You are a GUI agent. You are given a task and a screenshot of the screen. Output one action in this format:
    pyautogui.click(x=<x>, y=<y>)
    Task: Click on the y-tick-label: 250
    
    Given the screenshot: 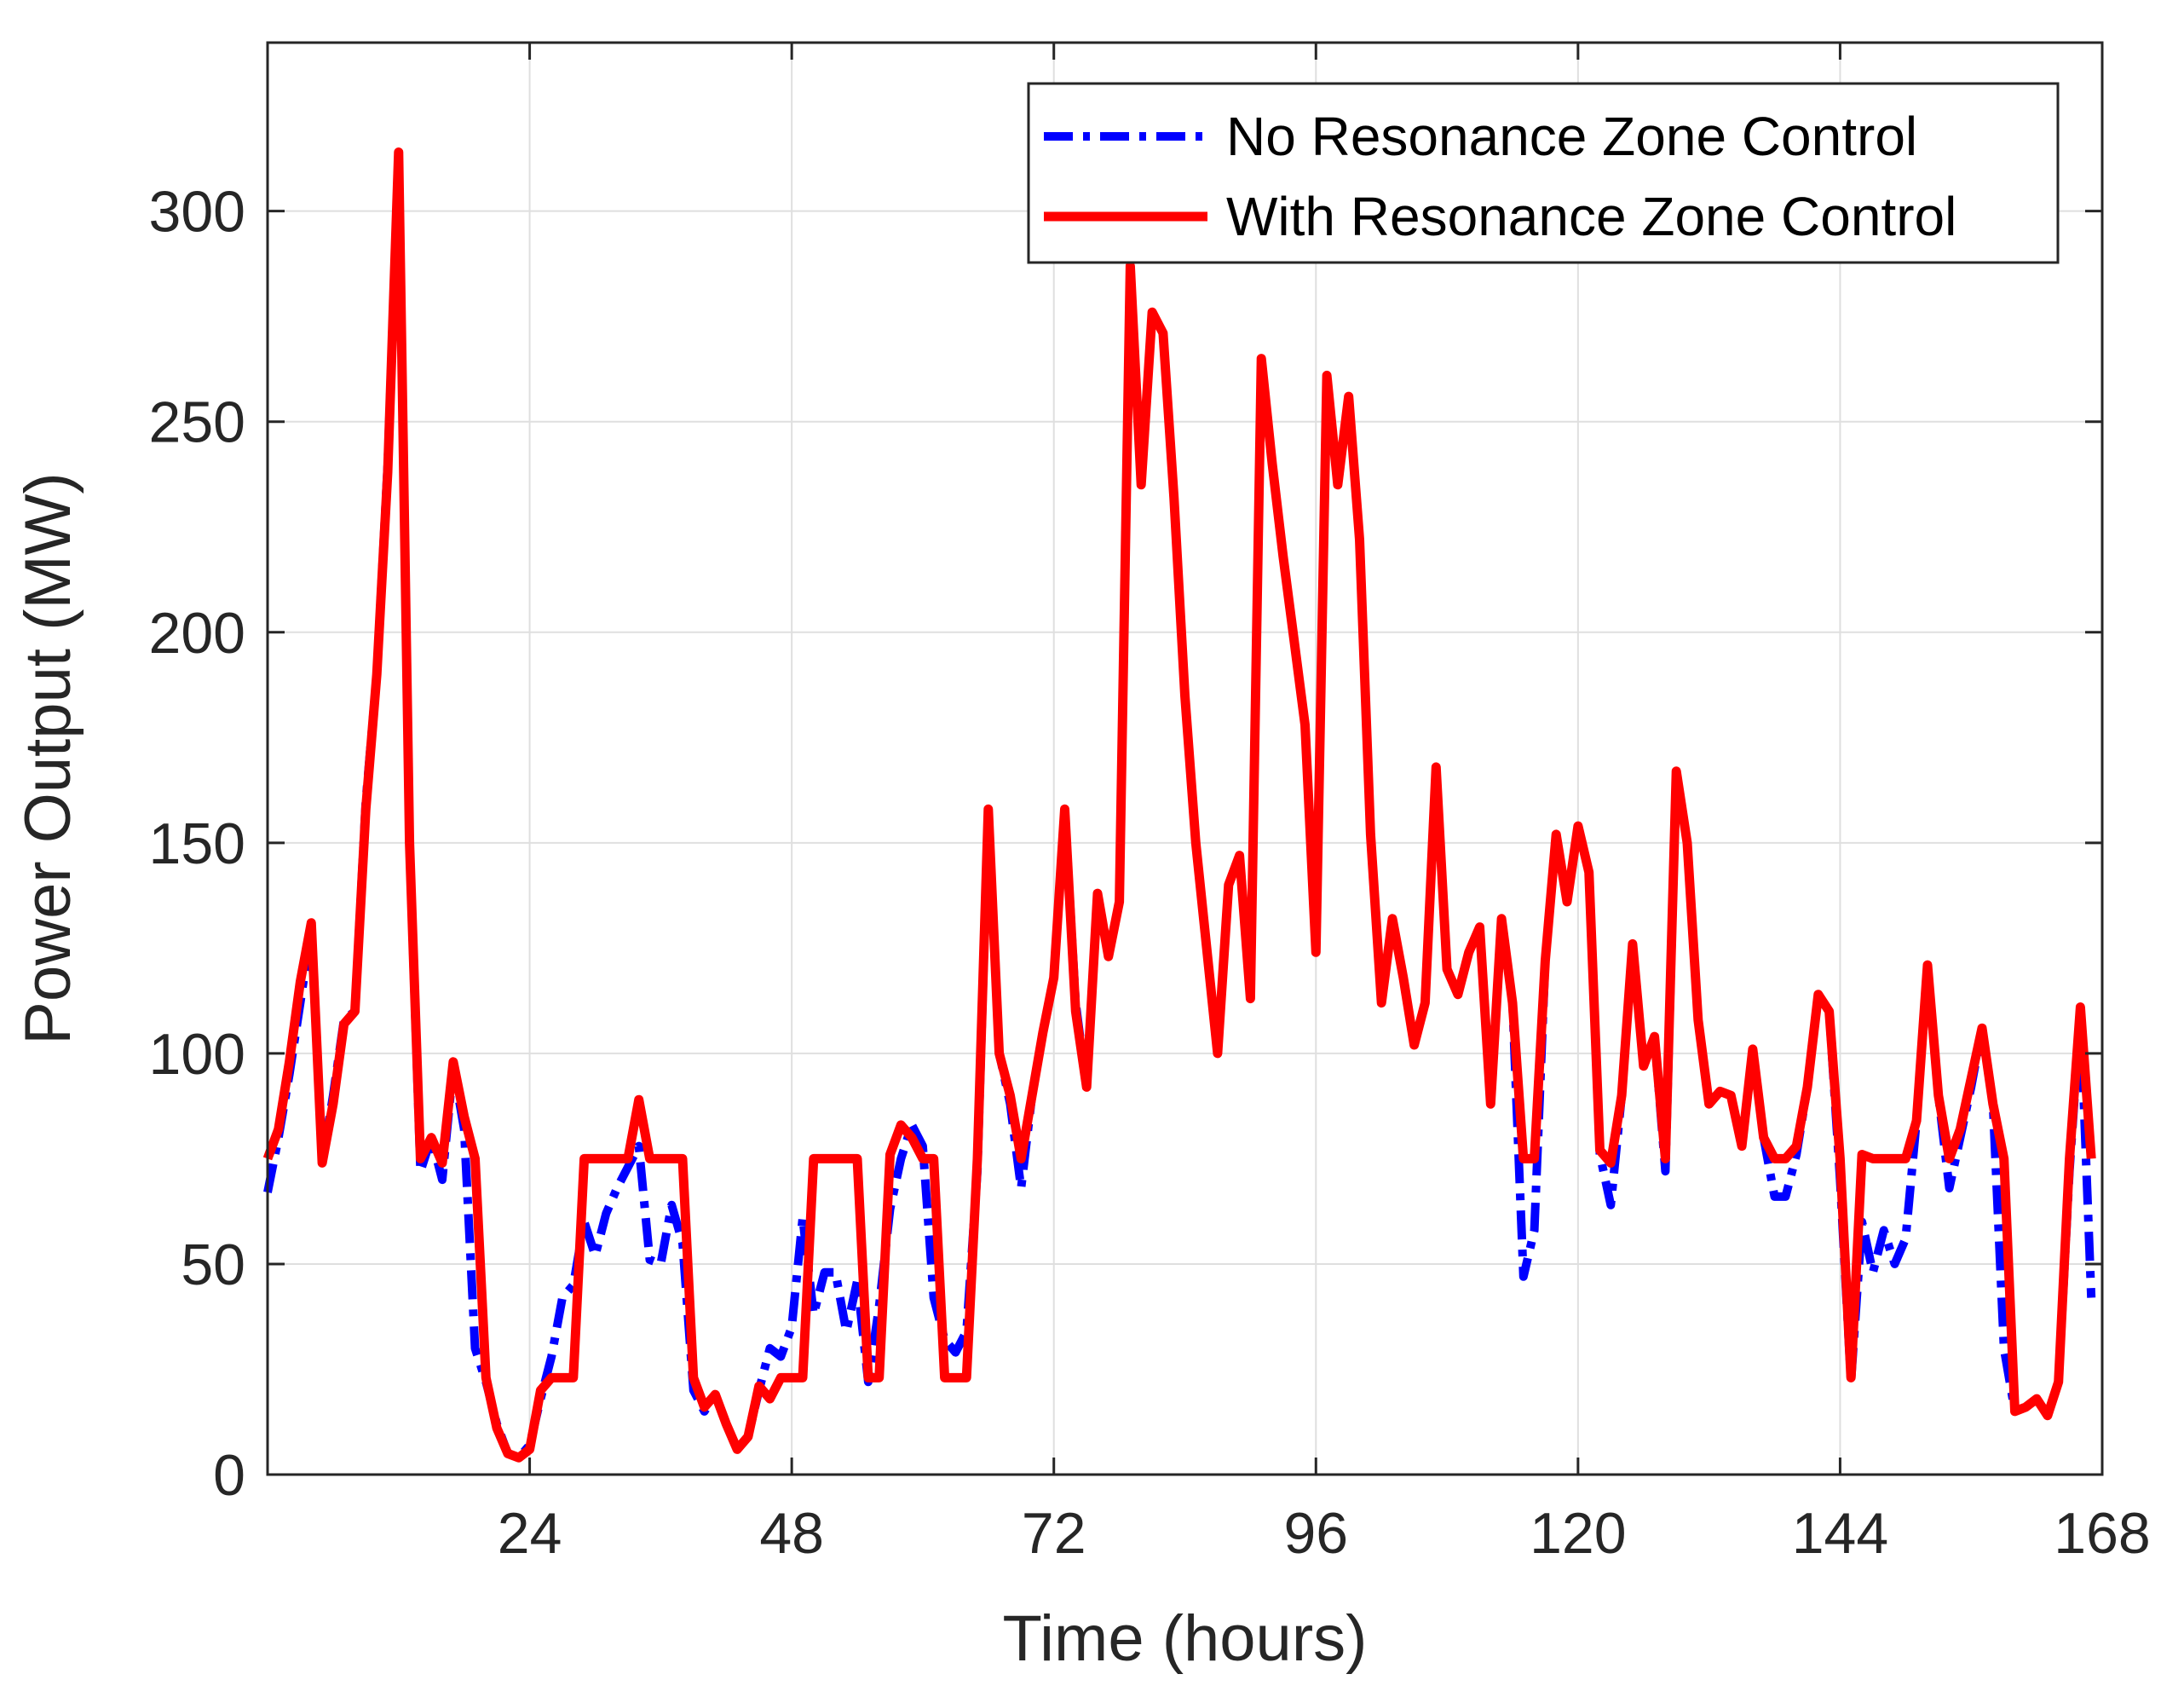 What is the action you would take?
    pyautogui.click(x=197, y=422)
    